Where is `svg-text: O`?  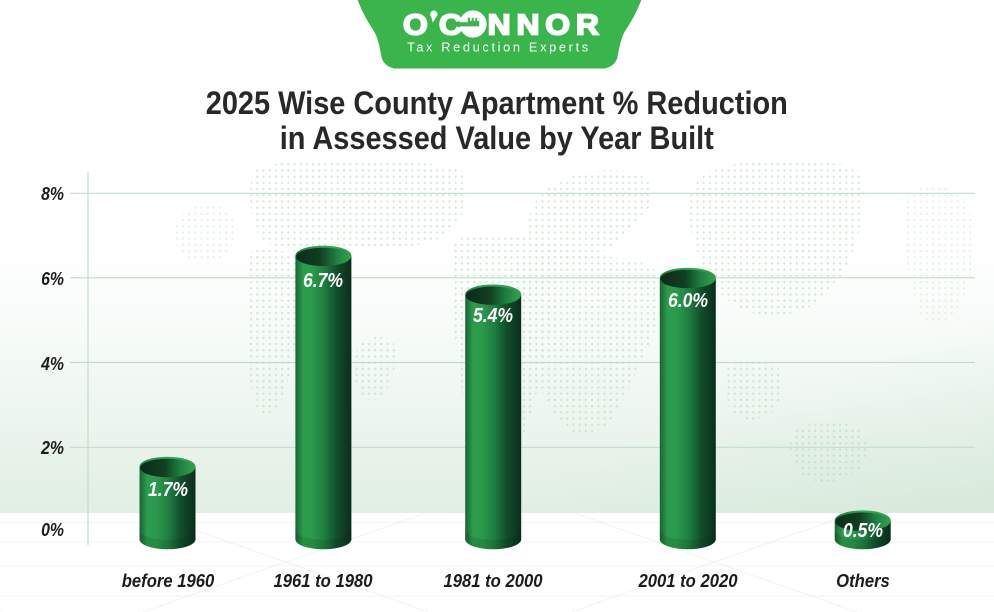 svg-text: O is located at coordinates (415, 25).